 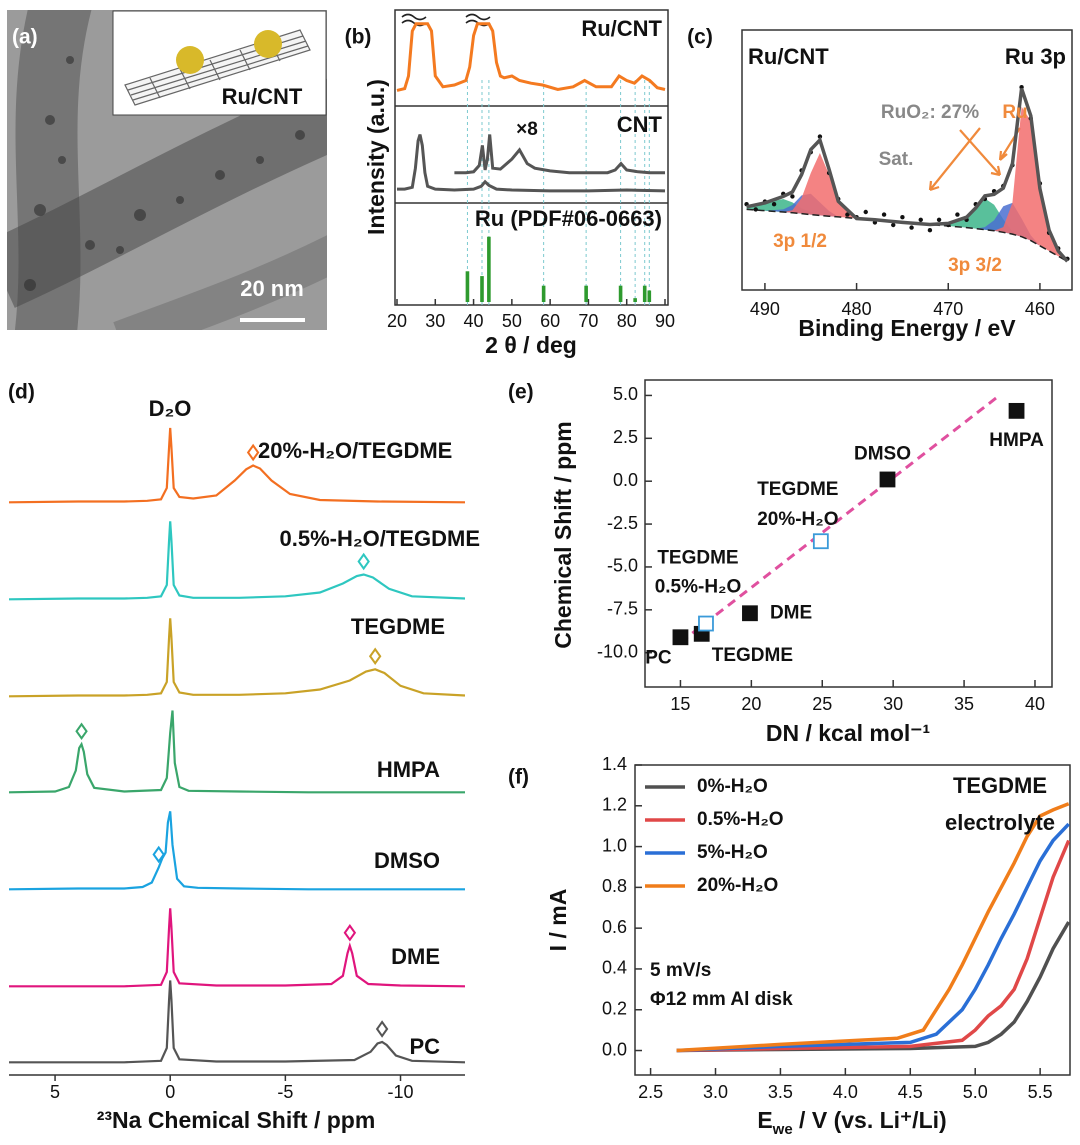 I want to click on point-label: DMSO, so click(x=882, y=453).